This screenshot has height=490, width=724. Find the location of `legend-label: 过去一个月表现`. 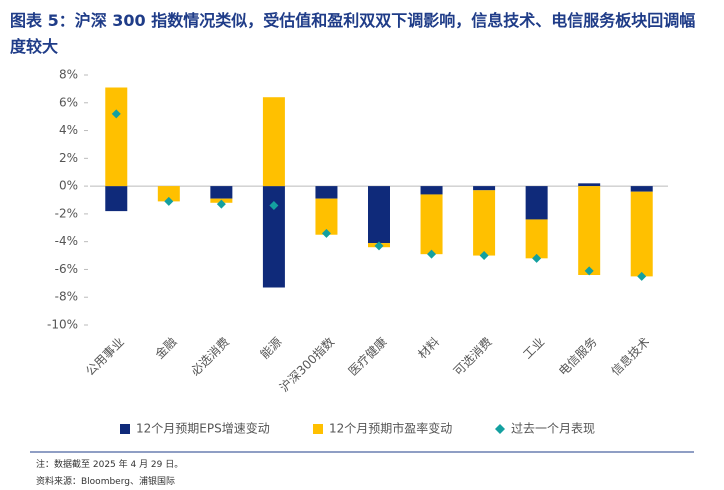

legend-label: 过去一个月表现 is located at coordinates (553, 429).